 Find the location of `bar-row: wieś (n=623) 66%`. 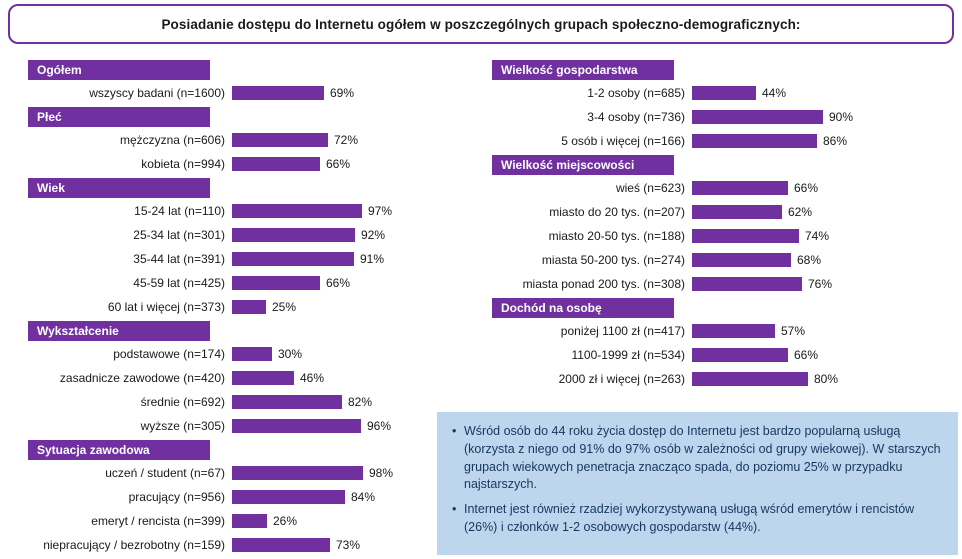

bar-row: wieś (n=623) 66% is located at coordinates (725, 188).